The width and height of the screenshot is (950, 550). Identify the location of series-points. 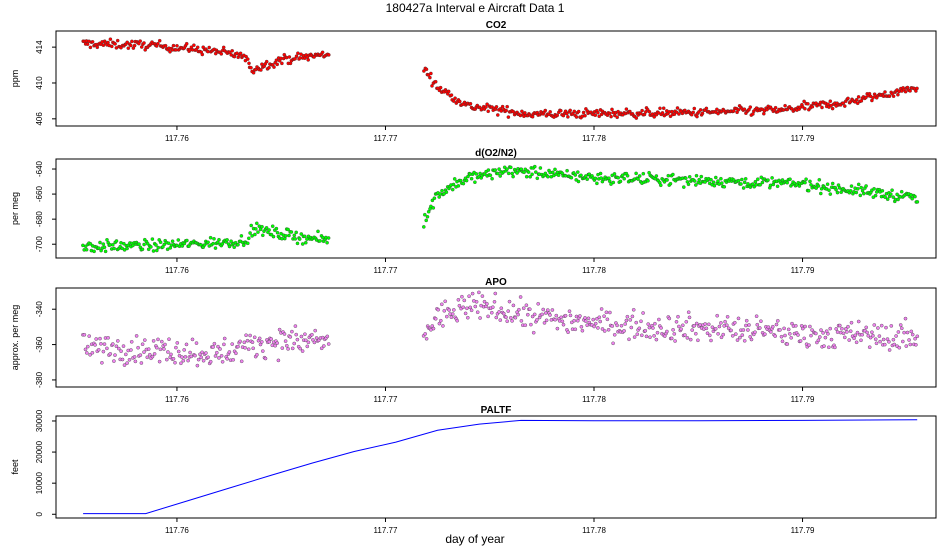
(500, 78).